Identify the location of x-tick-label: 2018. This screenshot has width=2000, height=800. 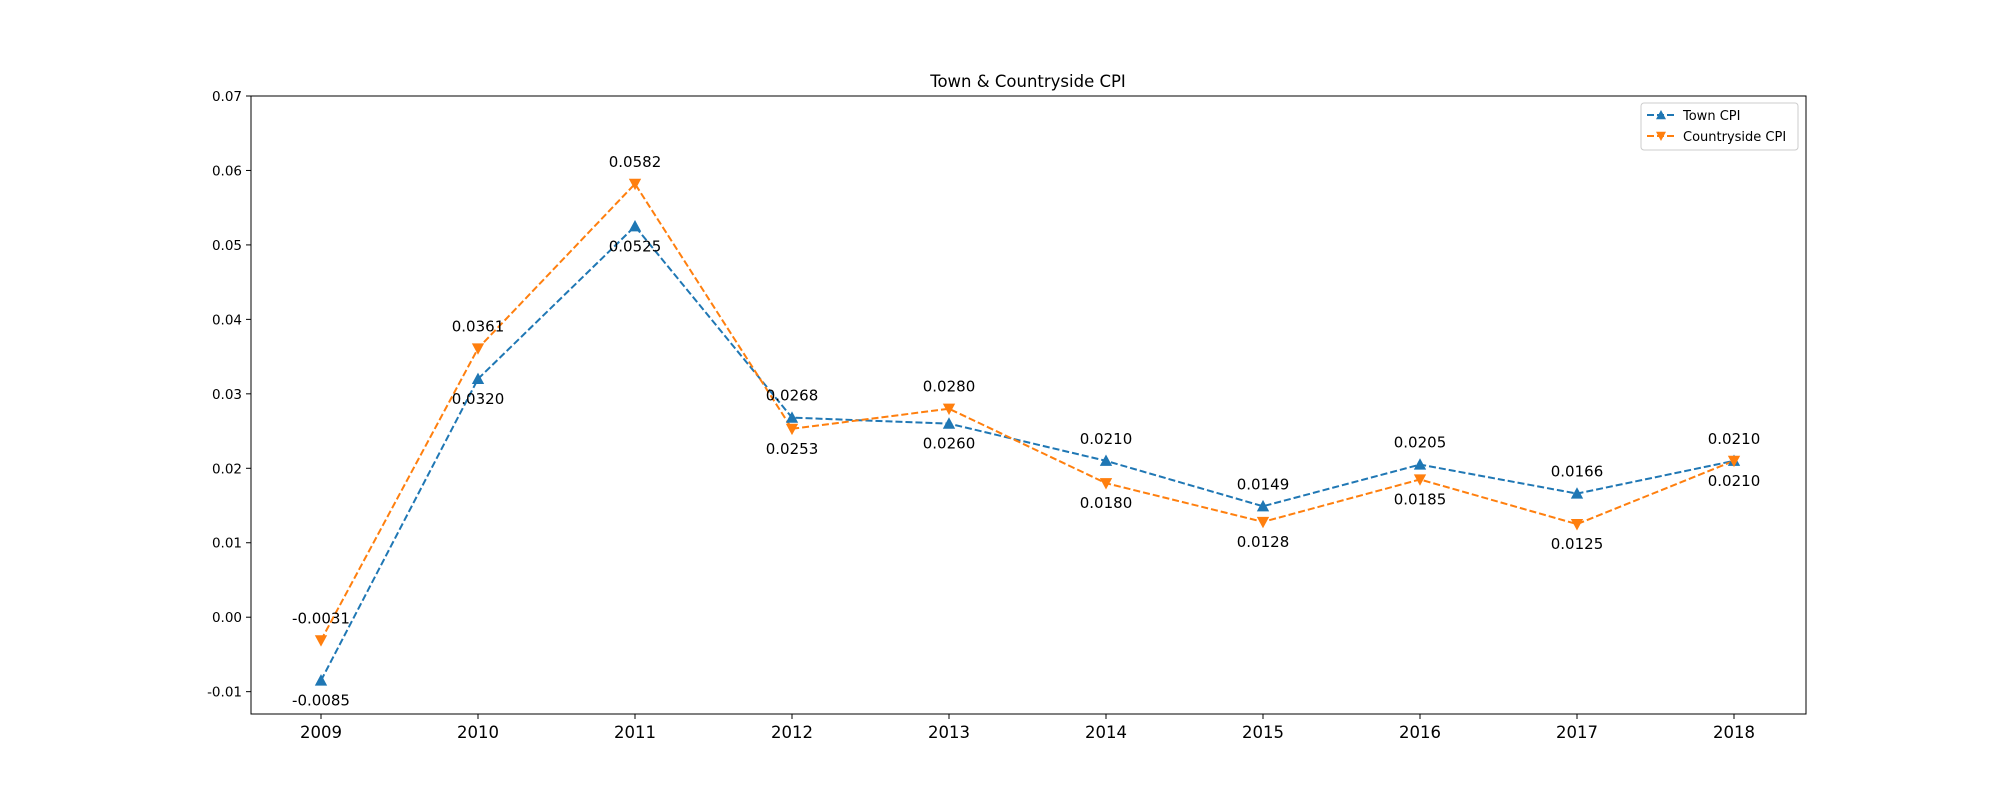
(1734, 732).